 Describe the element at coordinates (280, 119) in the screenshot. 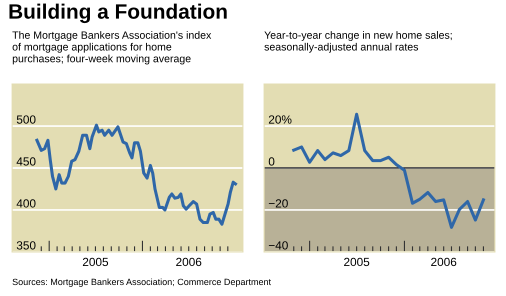

I see `y-tick-label: 20%` at that location.